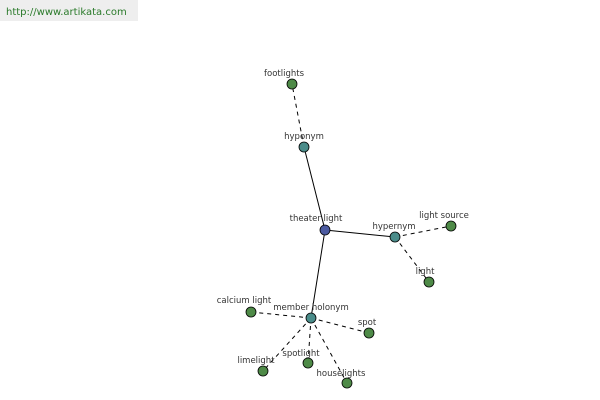  Describe the element at coordinates (426, 272) in the screenshot. I see `node-label: light` at that location.